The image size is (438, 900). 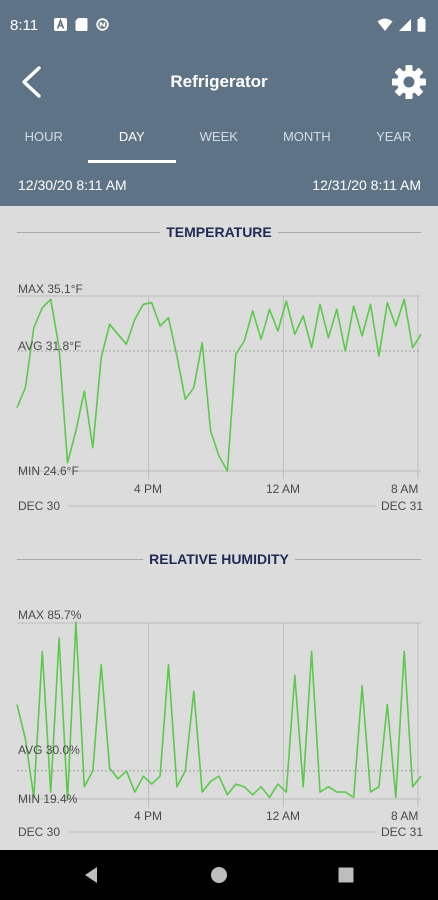 I want to click on page-title: Refrigerator, so click(x=219, y=81).